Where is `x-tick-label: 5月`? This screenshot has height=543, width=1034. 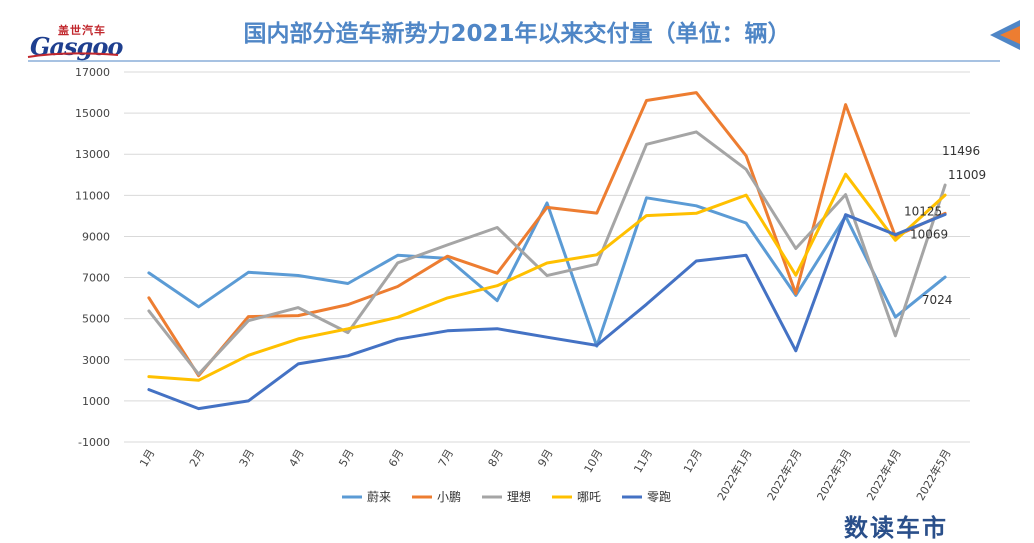 x-tick-label: 5月 is located at coordinates (346, 458).